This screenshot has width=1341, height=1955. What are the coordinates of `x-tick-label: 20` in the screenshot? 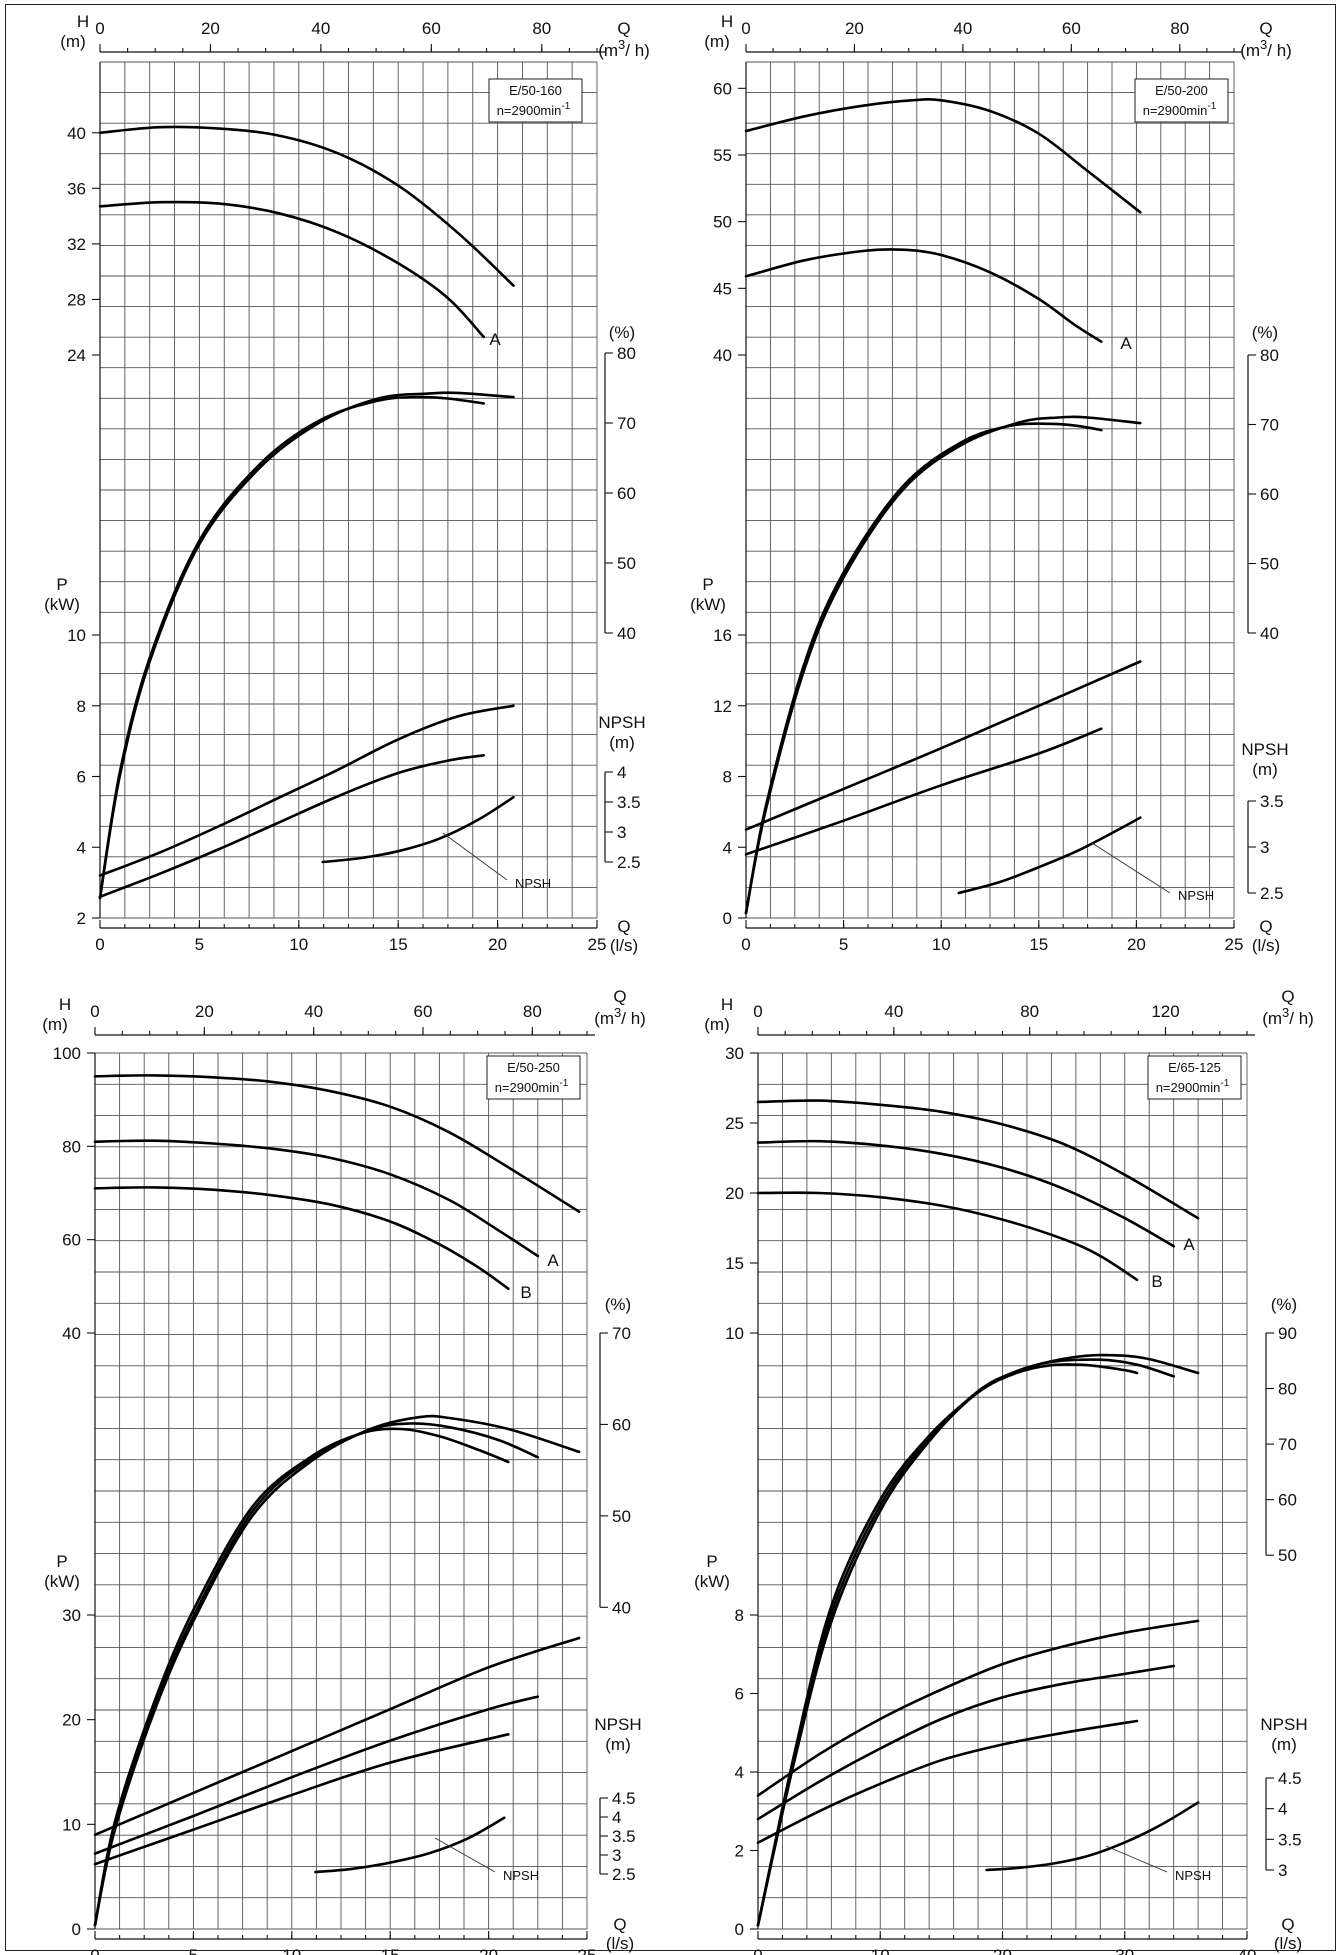 It's located at (1136, 944).